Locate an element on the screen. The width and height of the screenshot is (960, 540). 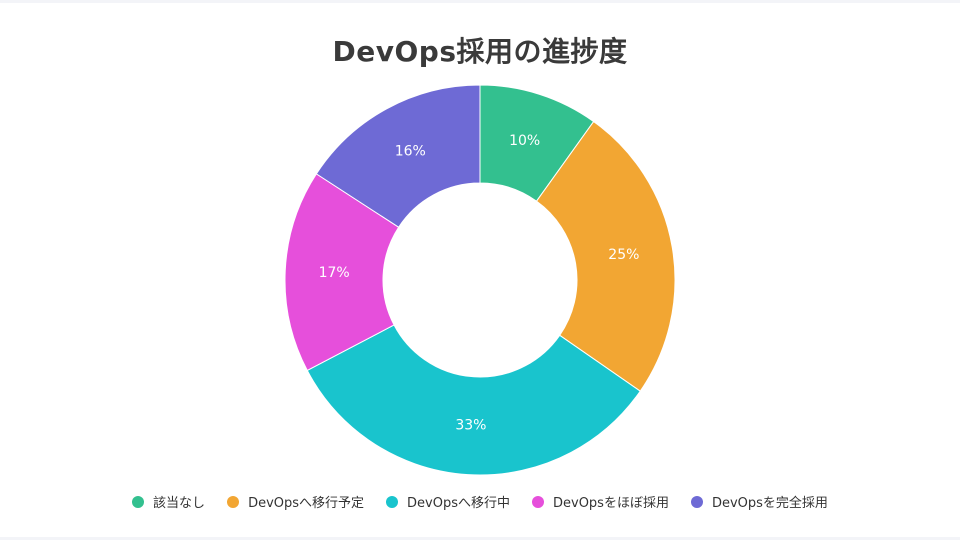
bottom-divider is located at coordinates (480, 538).